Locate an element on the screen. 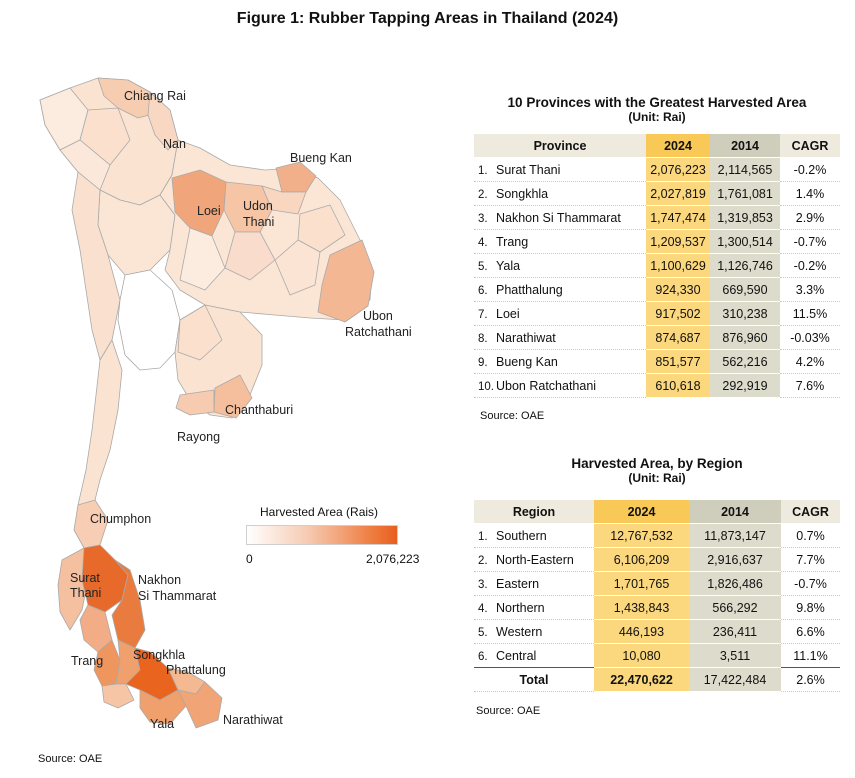 Image resolution: width=855 pixels, height=778 pixels. region-row: 6. Central 10,080 3,511 11.1% is located at coordinates (657, 655).